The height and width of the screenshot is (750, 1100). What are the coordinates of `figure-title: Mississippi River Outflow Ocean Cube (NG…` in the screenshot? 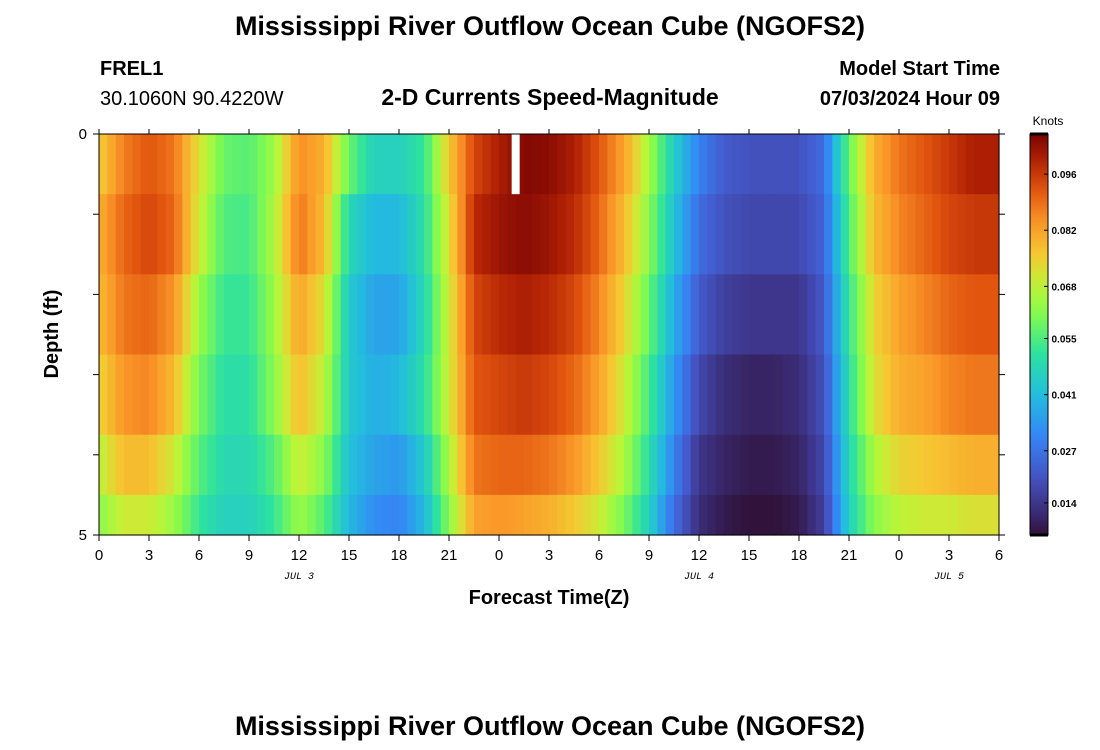 It's located at (550, 26).